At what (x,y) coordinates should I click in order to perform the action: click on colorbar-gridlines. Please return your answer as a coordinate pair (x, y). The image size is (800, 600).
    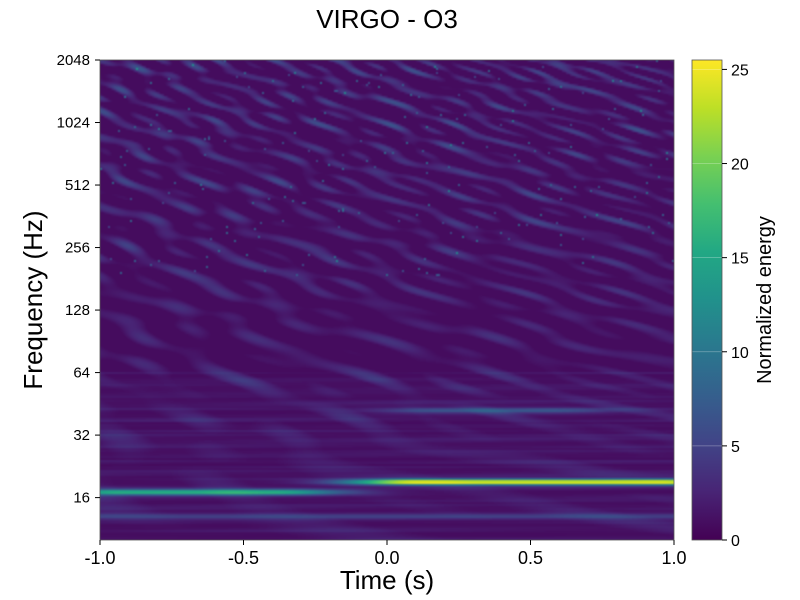
    Looking at the image, I should click on (707, 258).